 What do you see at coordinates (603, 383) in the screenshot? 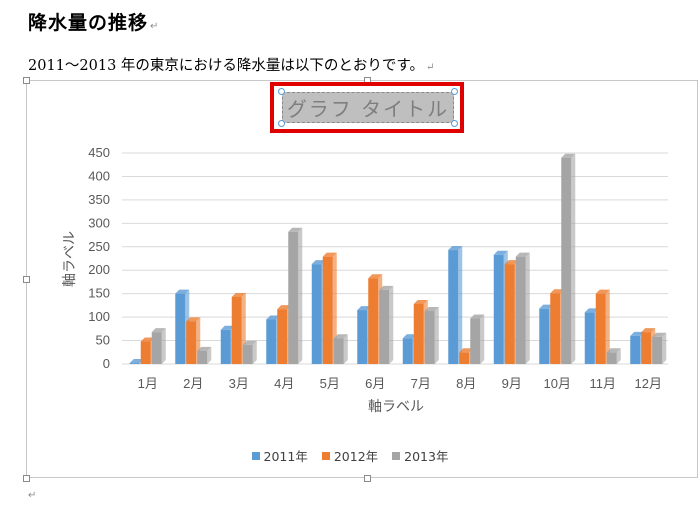
I see `x-tick-label: 11月` at bounding box center [603, 383].